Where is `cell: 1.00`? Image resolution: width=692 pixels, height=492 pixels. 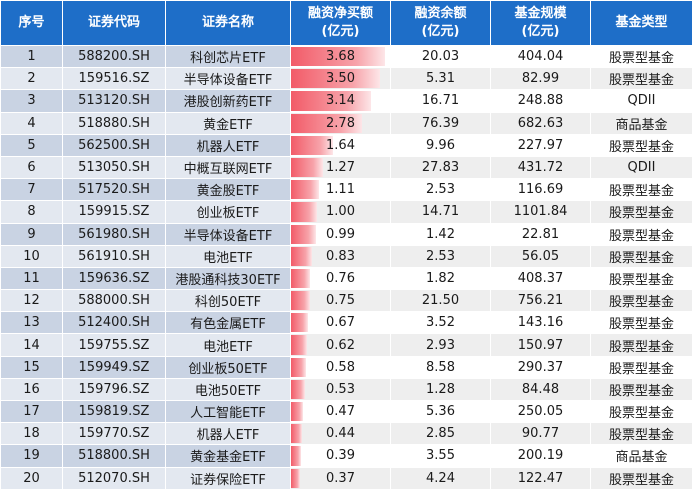 cell: 1.00 is located at coordinates (340, 212).